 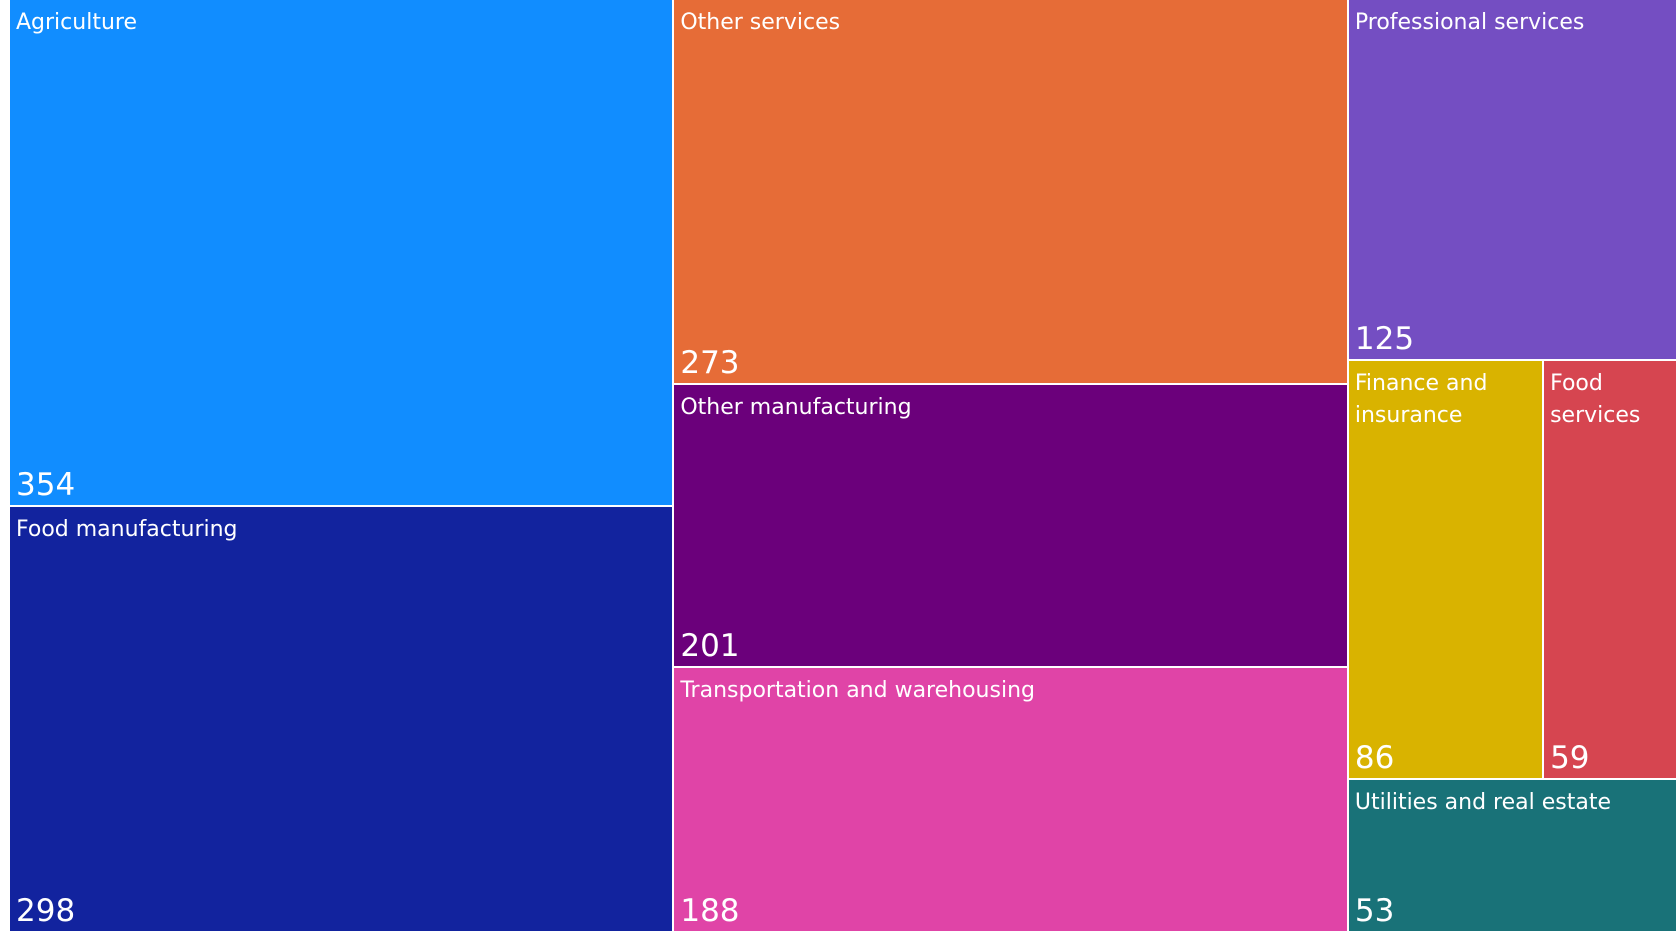 What do you see at coordinates (857, 691) in the screenshot?
I see `tile-label: Transportation and warehousing` at bounding box center [857, 691].